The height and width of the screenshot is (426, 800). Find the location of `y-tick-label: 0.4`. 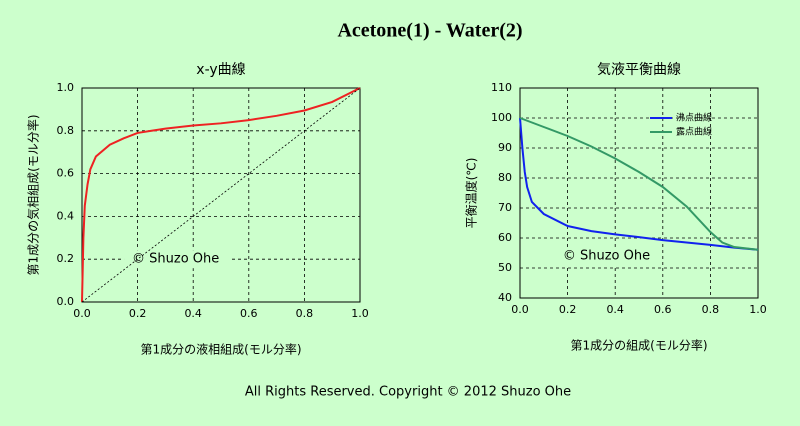

y-tick-label: 0.4 is located at coordinates (66, 215).